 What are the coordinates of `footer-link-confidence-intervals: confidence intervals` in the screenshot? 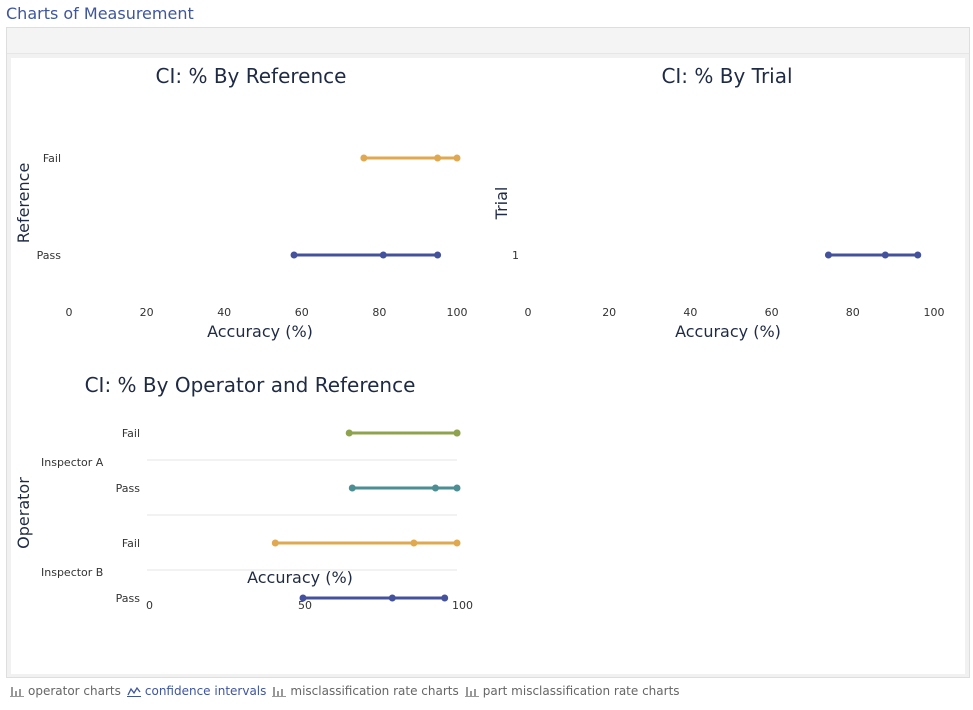 It's located at (196, 691).